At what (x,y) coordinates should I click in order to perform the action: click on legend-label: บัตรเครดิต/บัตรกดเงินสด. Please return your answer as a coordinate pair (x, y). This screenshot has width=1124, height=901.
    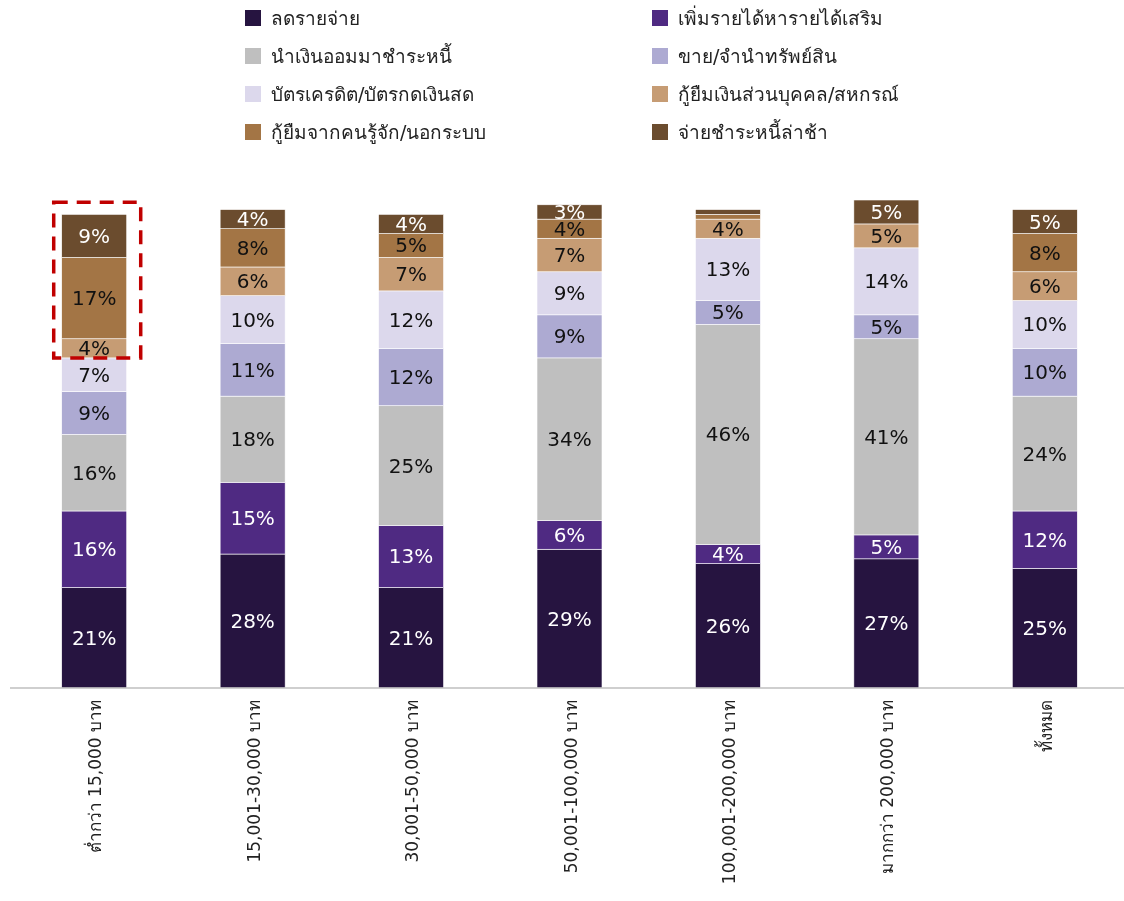
    Looking at the image, I should click on (373, 94).